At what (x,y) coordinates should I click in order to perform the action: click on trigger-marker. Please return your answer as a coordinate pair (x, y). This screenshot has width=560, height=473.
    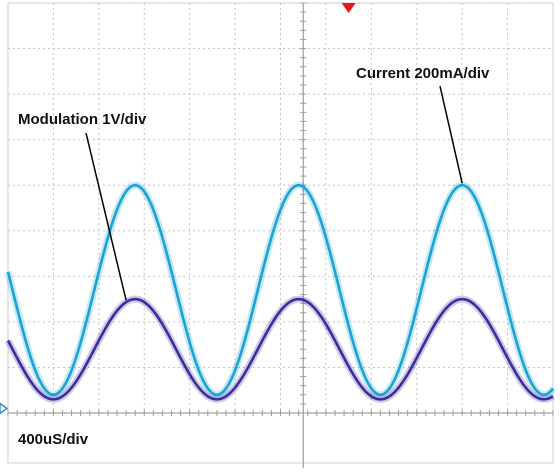
    Looking at the image, I should click on (348, 8).